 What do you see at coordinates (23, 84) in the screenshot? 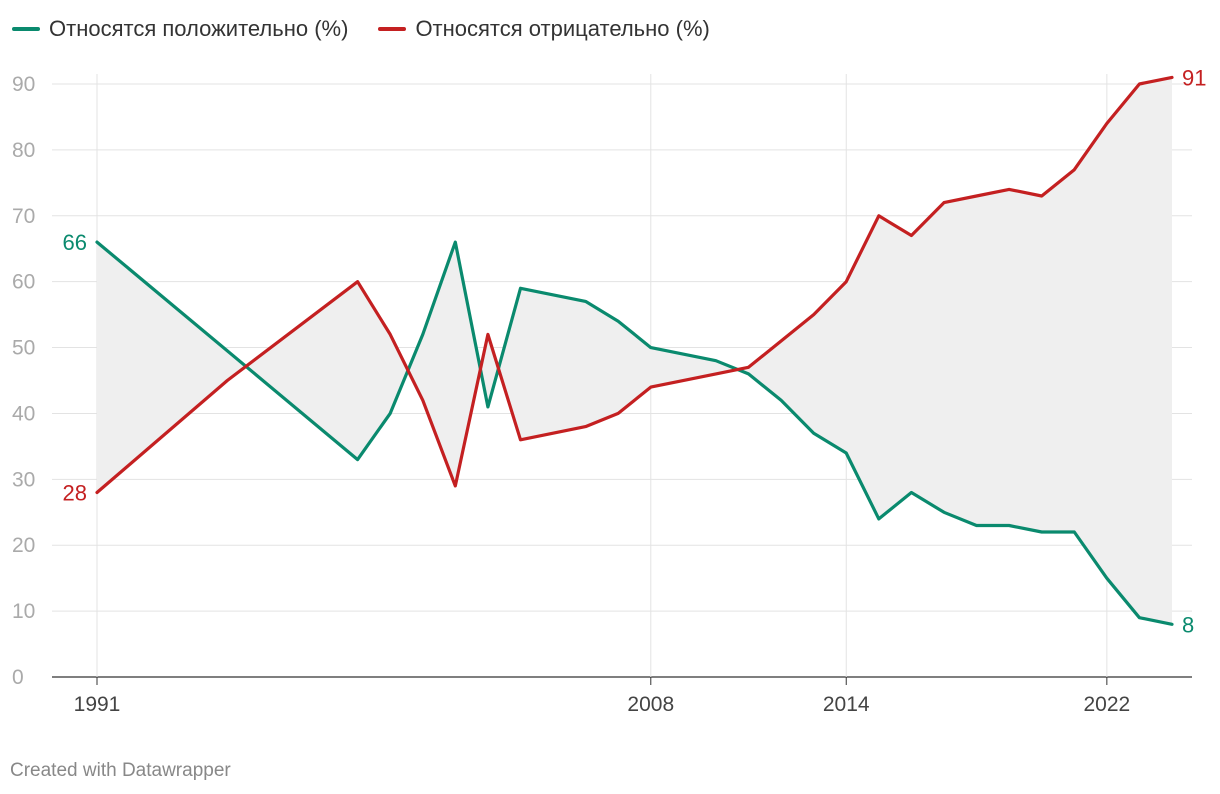
I see `y-tick-label: 90` at bounding box center [23, 84].